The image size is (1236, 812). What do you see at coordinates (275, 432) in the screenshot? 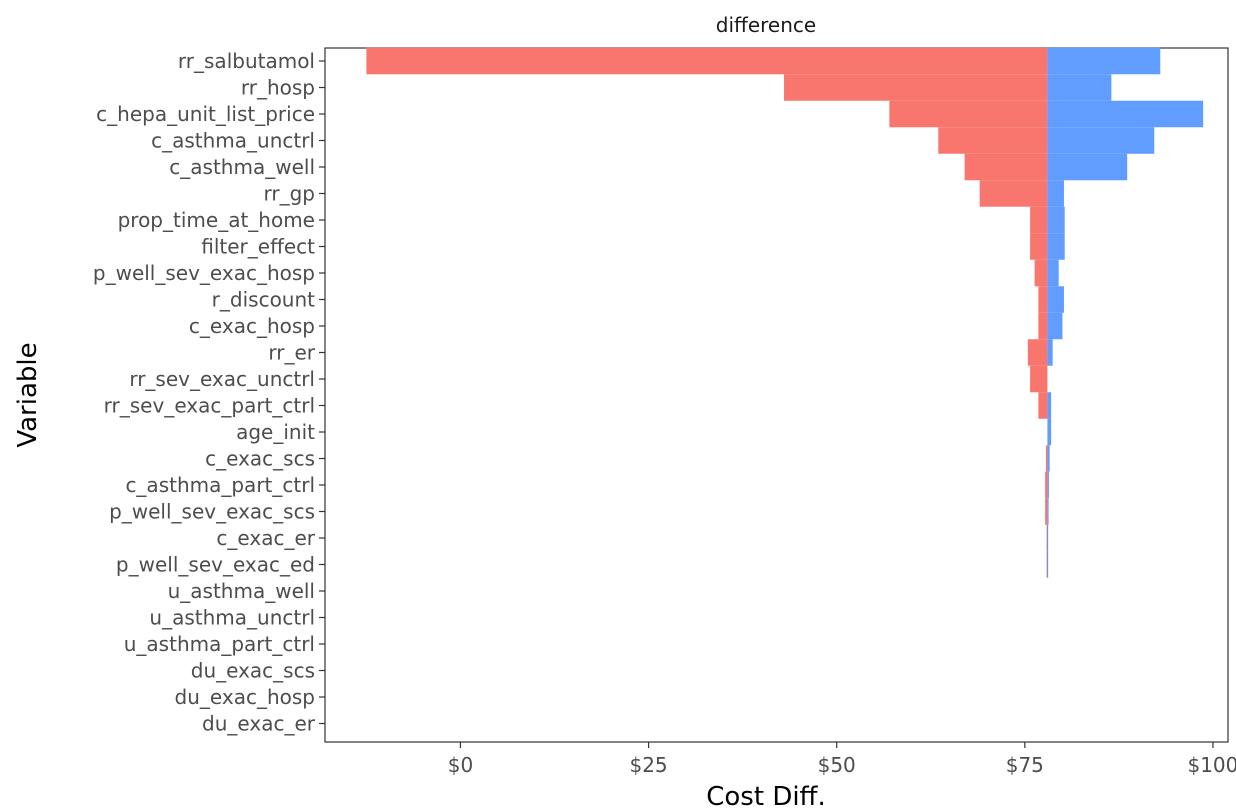
I see `y-tick-label: age_init` at bounding box center [275, 432].